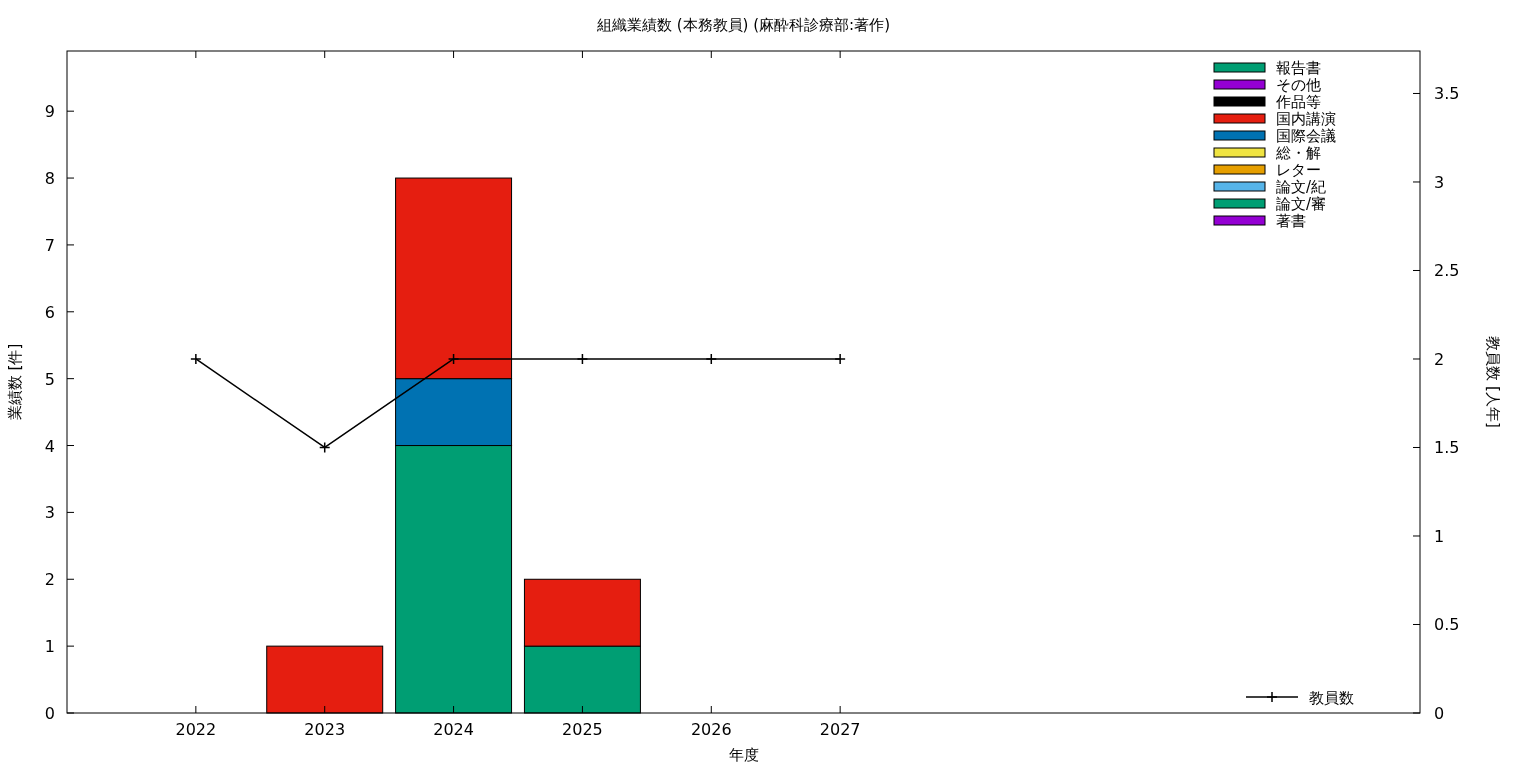  What do you see at coordinates (1447, 271) in the screenshot?
I see `y2-tick-label: 2.5` at bounding box center [1447, 271].